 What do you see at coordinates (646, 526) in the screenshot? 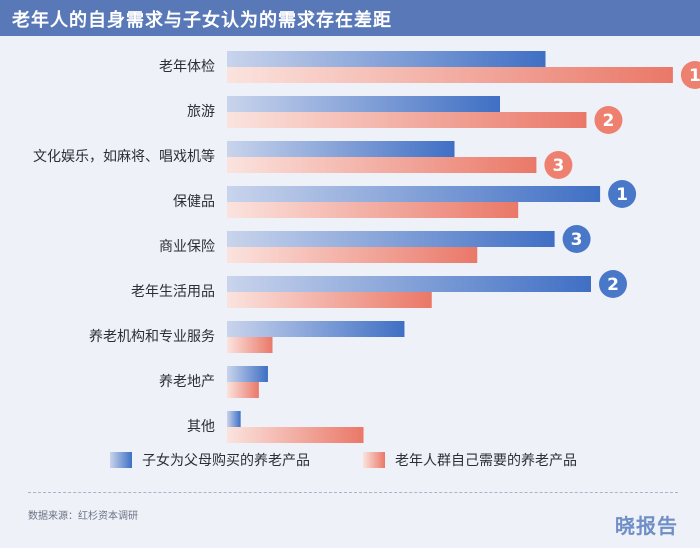
I see `brand-logo: 晓报告` at bounding box center [646, 526].